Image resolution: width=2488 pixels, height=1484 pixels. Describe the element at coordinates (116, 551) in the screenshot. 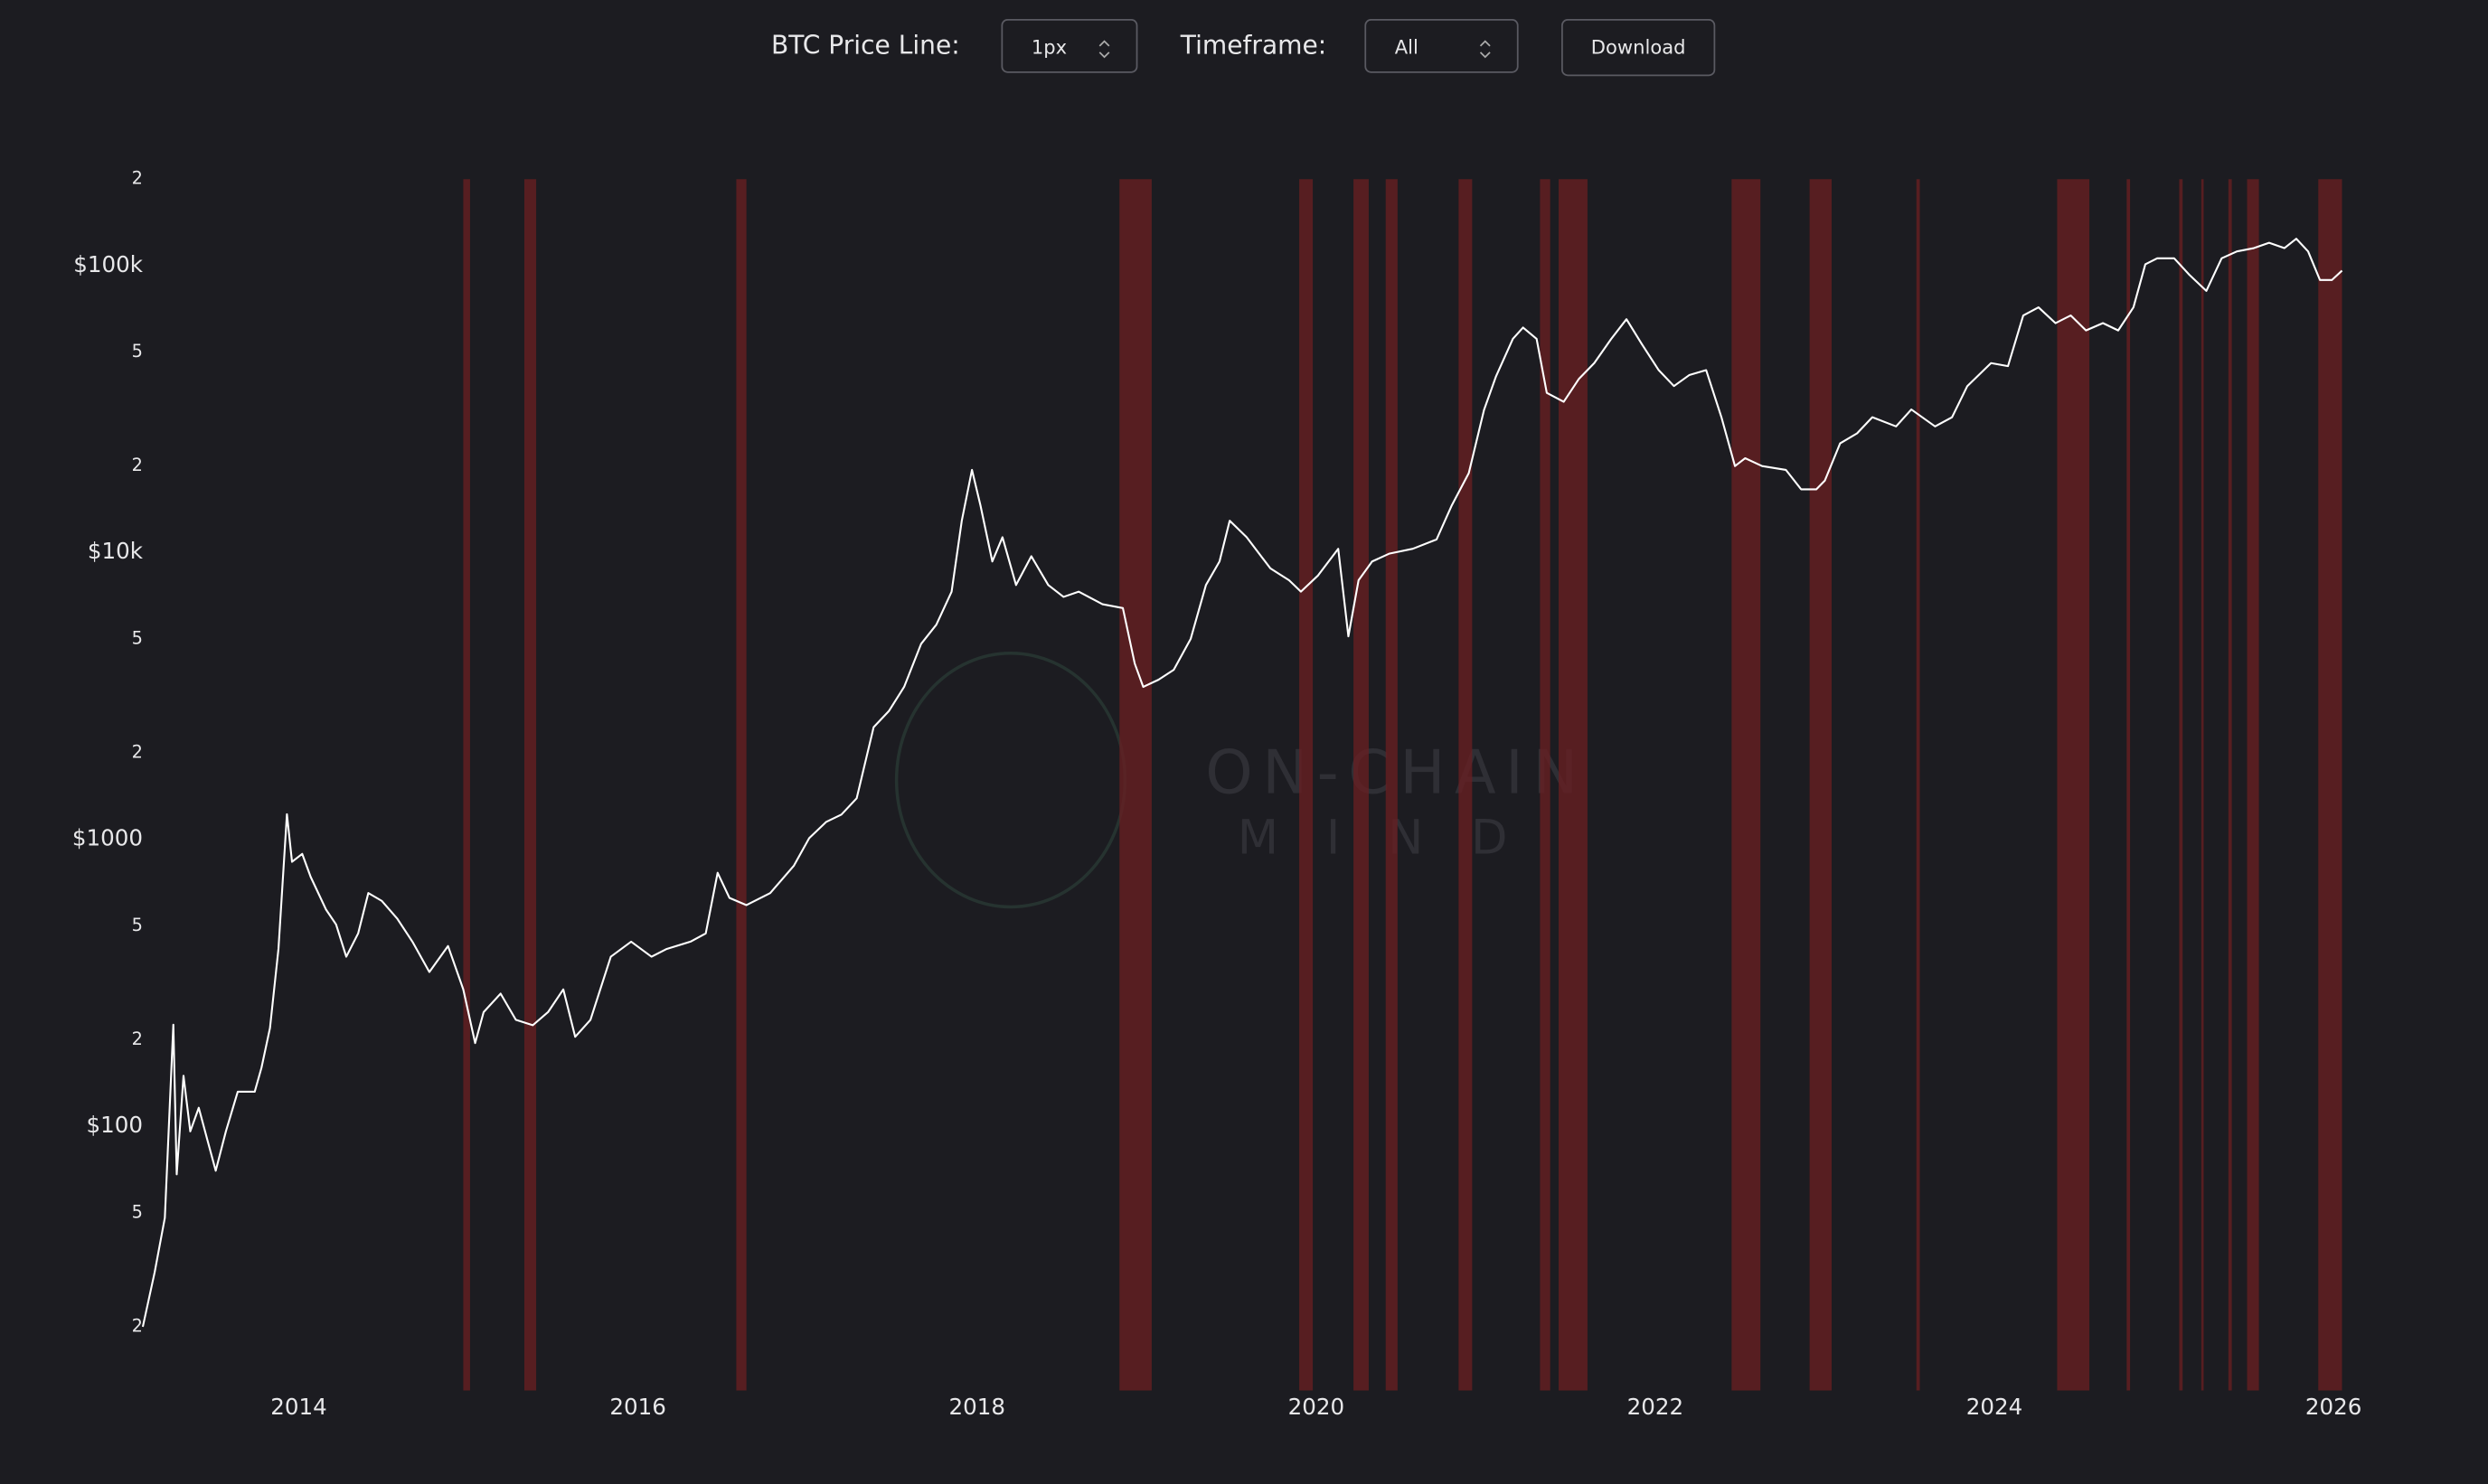

I see `y-tick-label: $10k` at that location.